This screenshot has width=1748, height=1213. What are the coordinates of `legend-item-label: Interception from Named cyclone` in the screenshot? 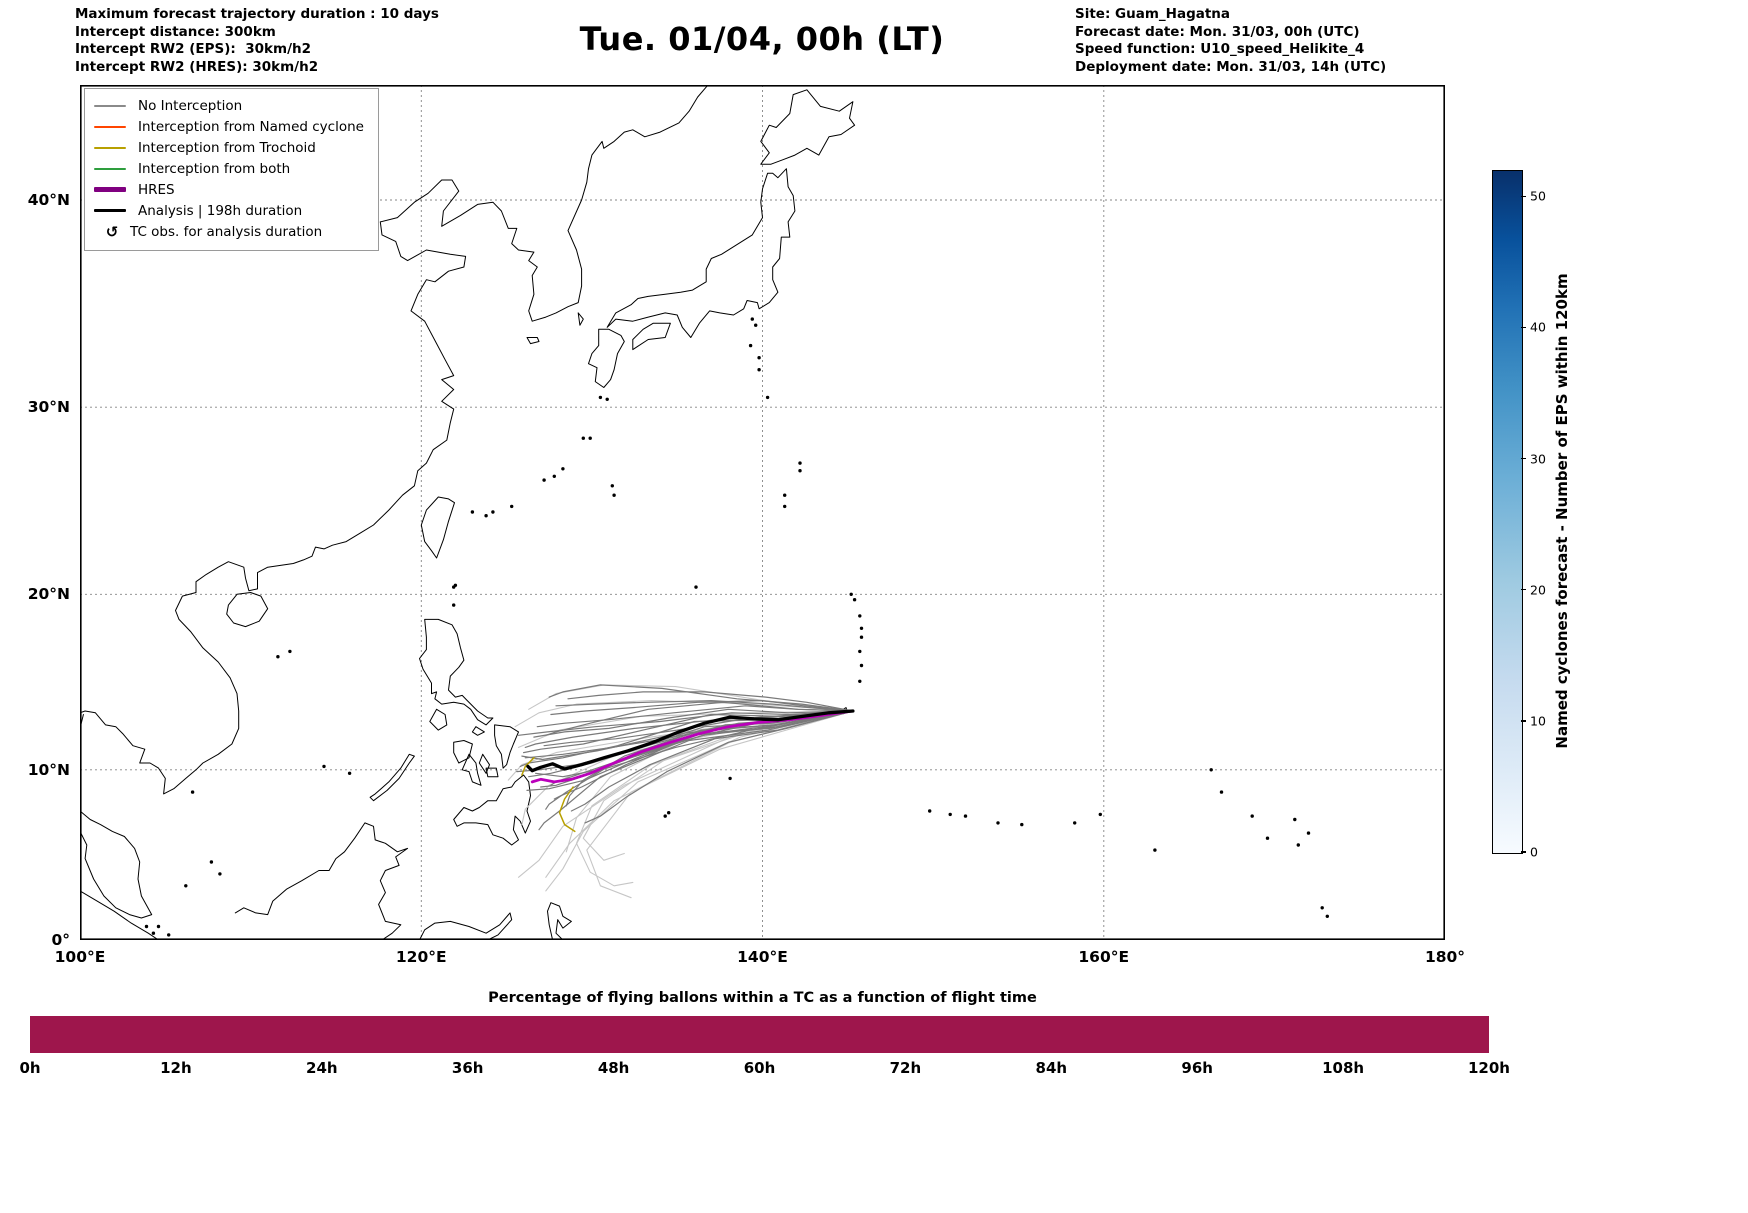 It's located at (251, 126).